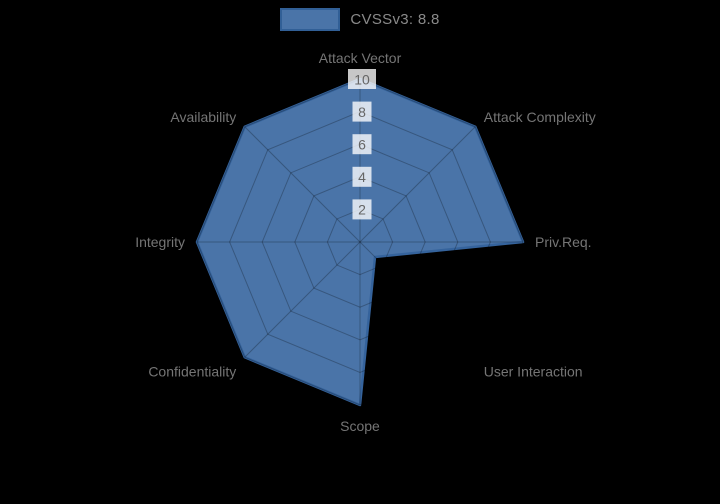  Describe the element at coordinates (533, 372) in the screenshot. I see `axis-label-user-interaction: User Interaction` at that location.